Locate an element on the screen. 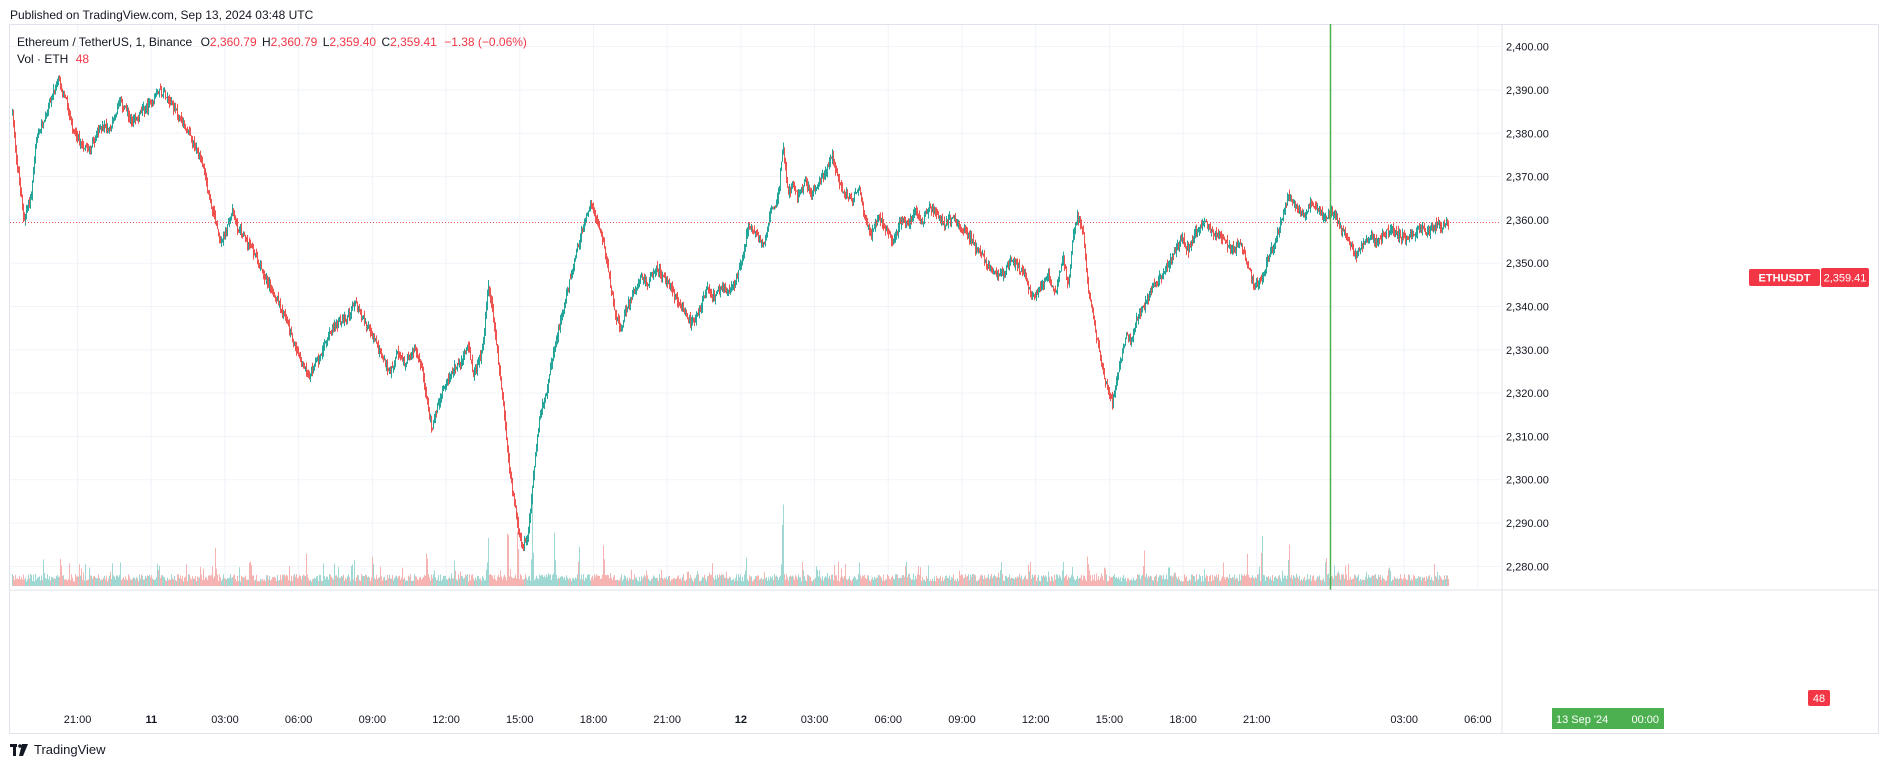  time-tick-label: 11 is located at coordinates (151, 720).